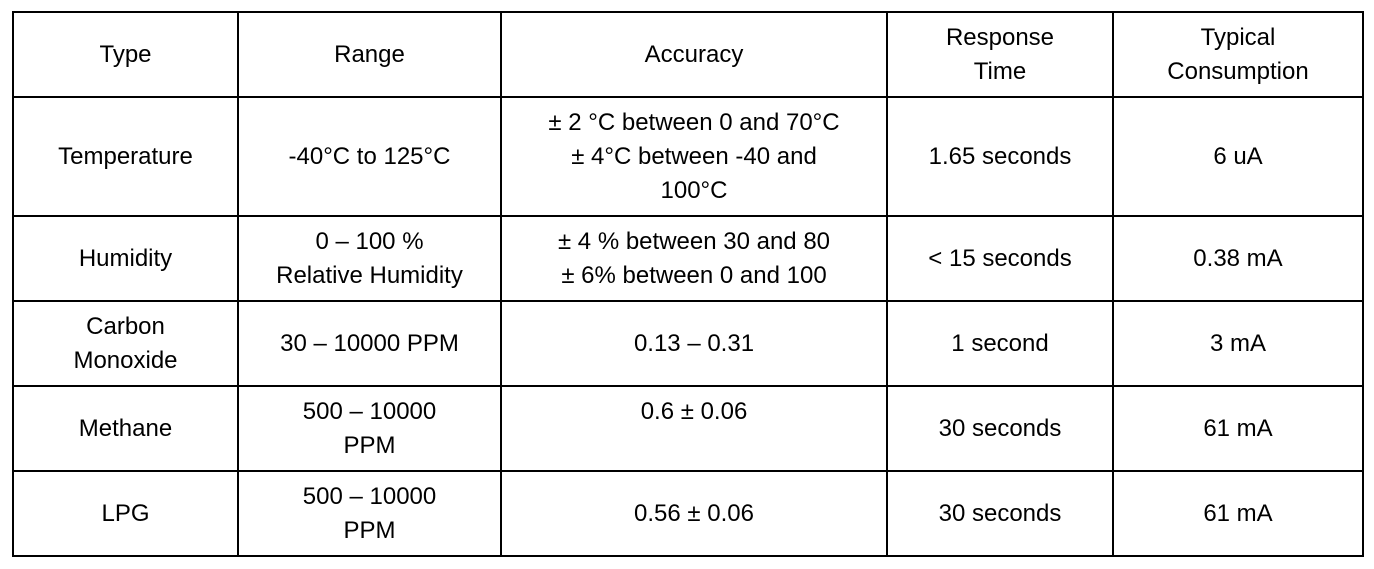 This screenshot has width=1374, height=569. What do you see at coordinates (125, 513) in the screenshot?
I see `cell-type: LPG` at bounding box center [125, 513].